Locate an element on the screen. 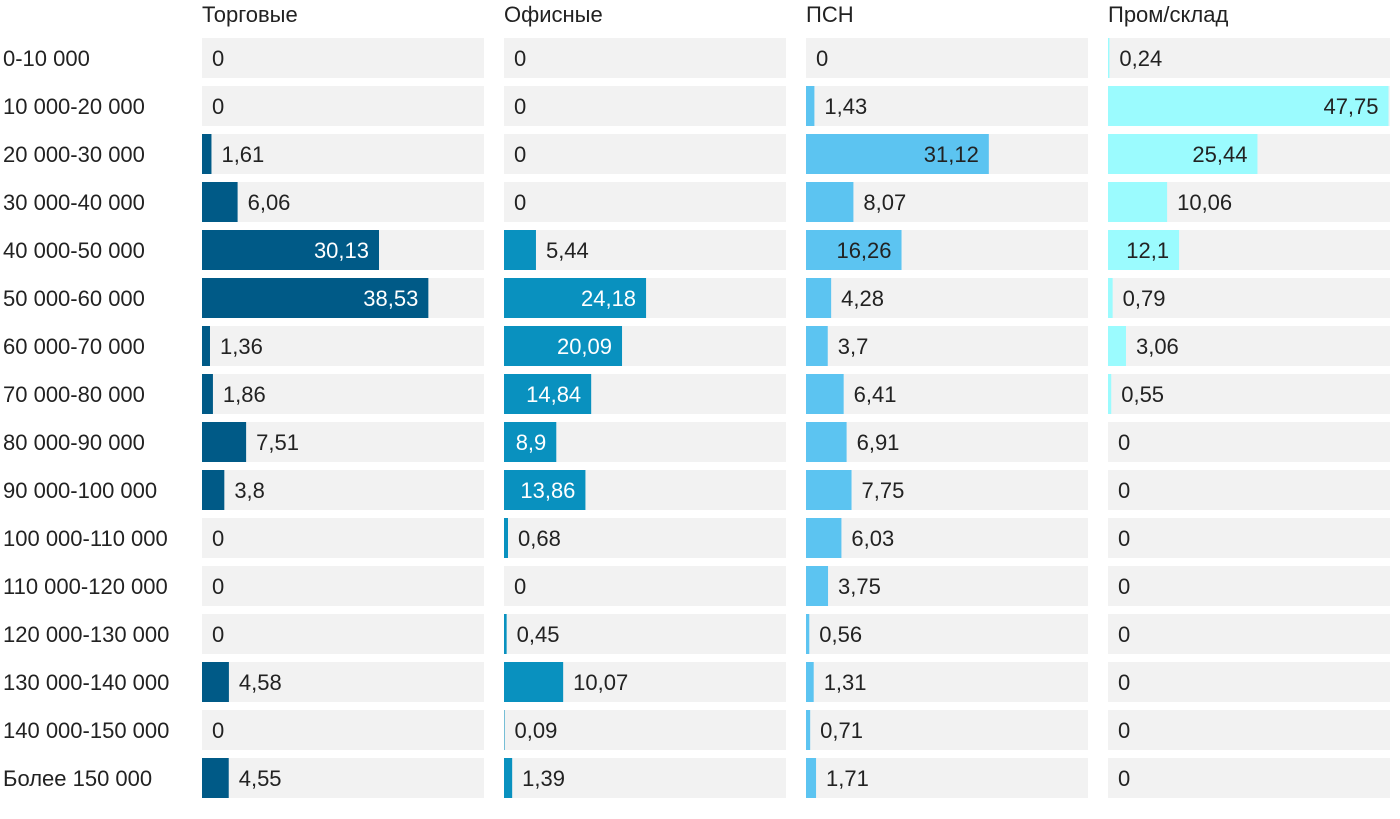  data-label: 31,12 is located at coordinates (951, 154).